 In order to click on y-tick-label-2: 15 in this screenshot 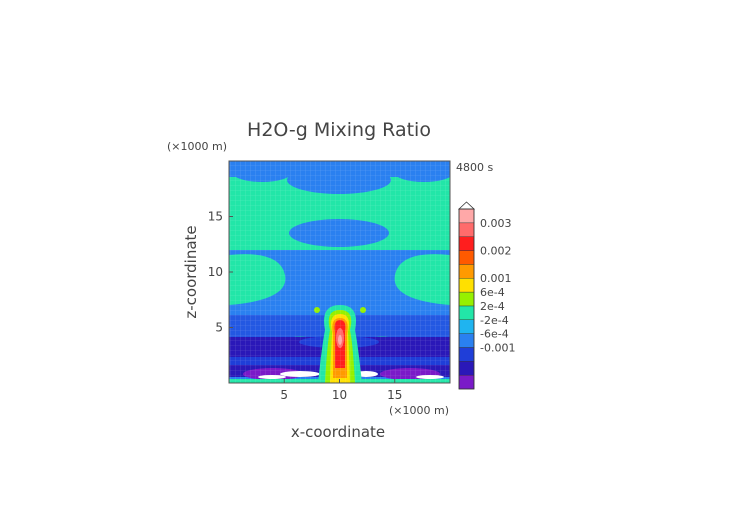, I will do `click(215, 217)`.